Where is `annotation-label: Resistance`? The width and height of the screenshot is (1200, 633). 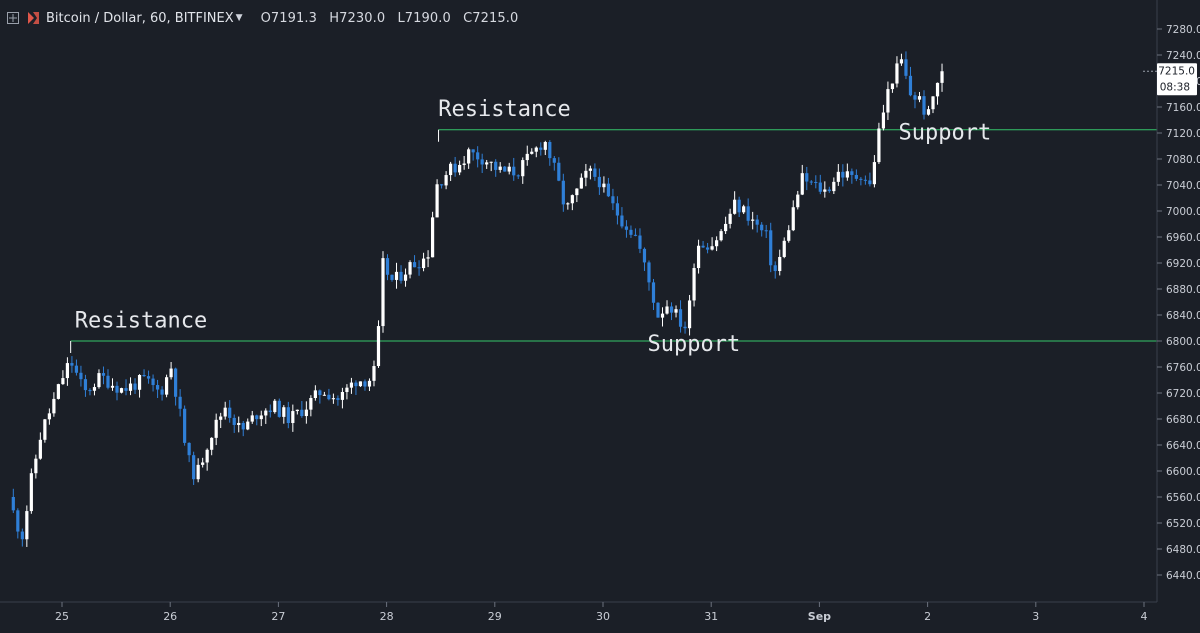 annotation-label: Resistance is located at coordinates (141, 320).